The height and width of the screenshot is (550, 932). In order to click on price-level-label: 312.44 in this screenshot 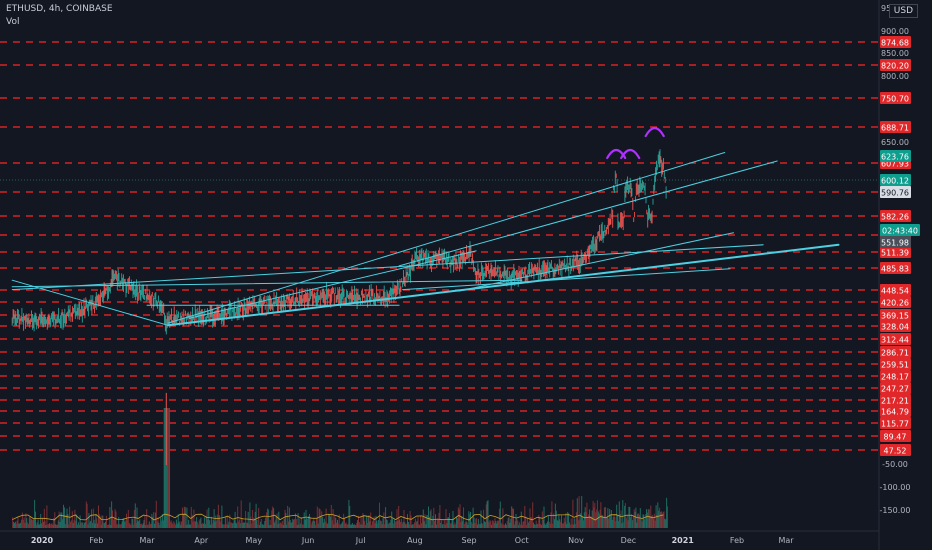, I will do `click(895, 340)`.